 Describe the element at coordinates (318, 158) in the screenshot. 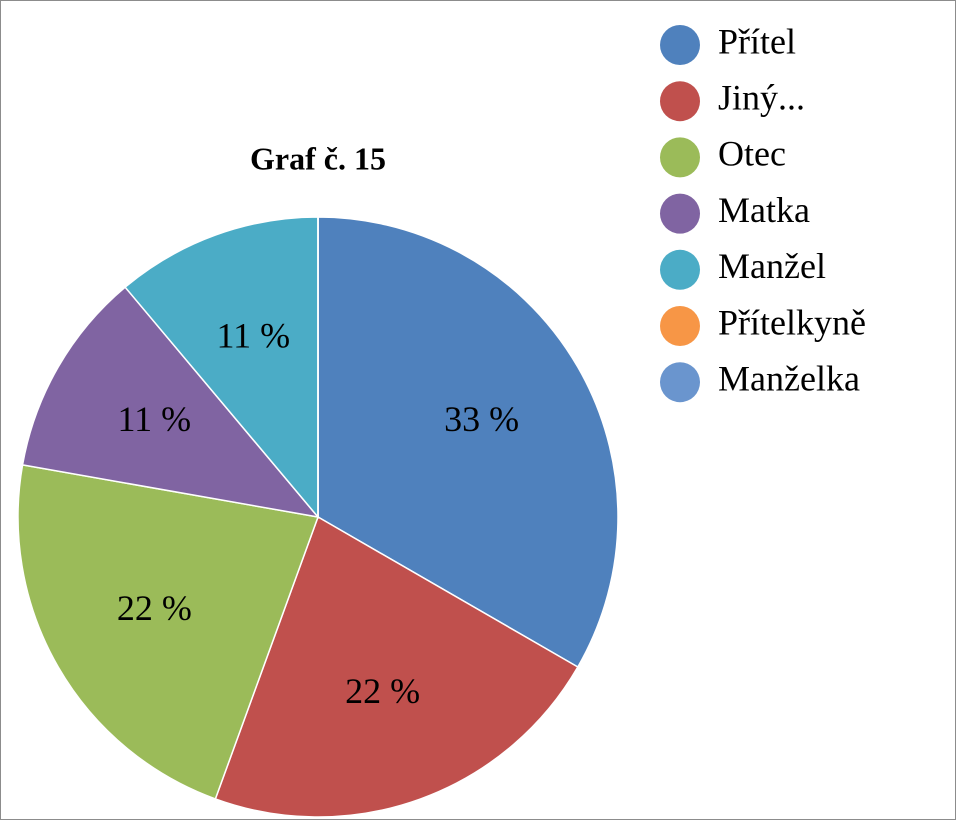

I see `chart-title: Graf č. 15` at that location.